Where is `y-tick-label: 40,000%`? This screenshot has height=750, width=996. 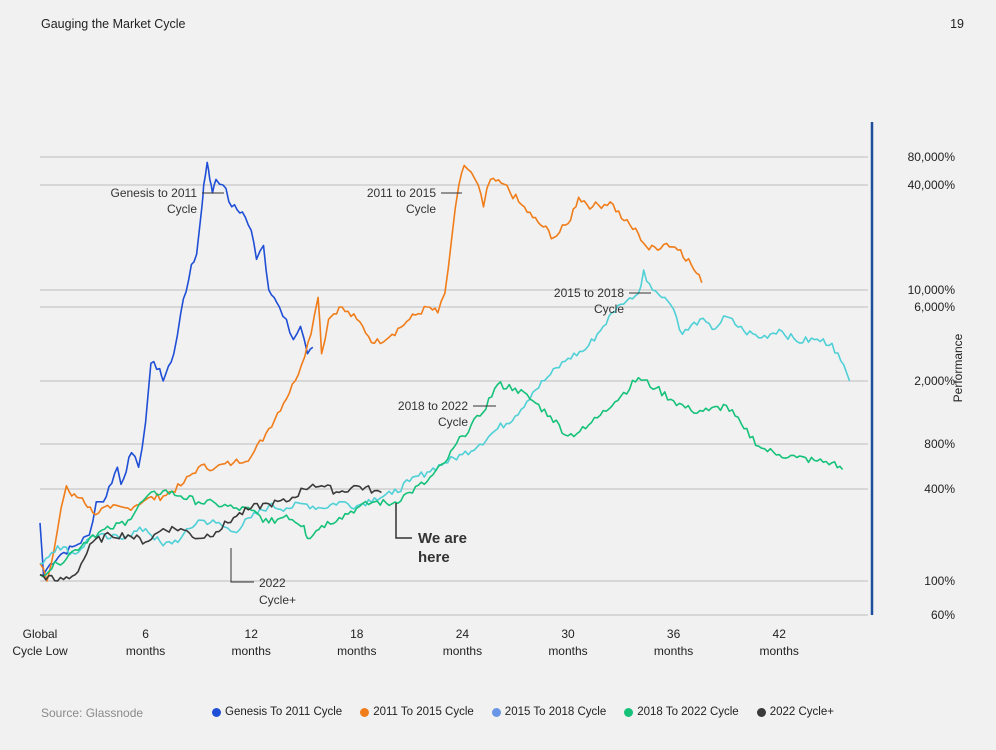 y-tick-label: 40,000% is located at coordinates (932, 185).